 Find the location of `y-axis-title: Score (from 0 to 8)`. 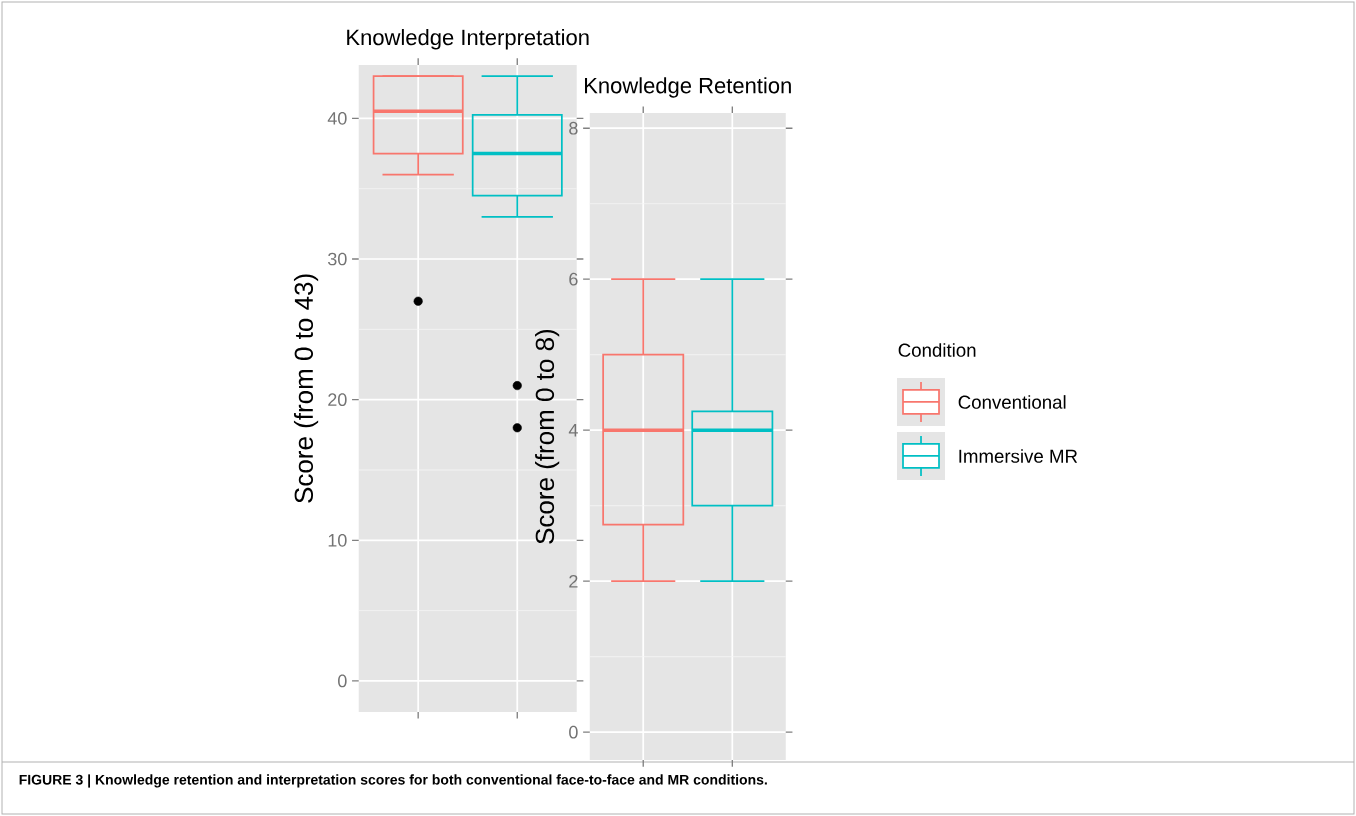

y-axis-title: Score (from 0 to 8) is located at coordinates (547, 436).